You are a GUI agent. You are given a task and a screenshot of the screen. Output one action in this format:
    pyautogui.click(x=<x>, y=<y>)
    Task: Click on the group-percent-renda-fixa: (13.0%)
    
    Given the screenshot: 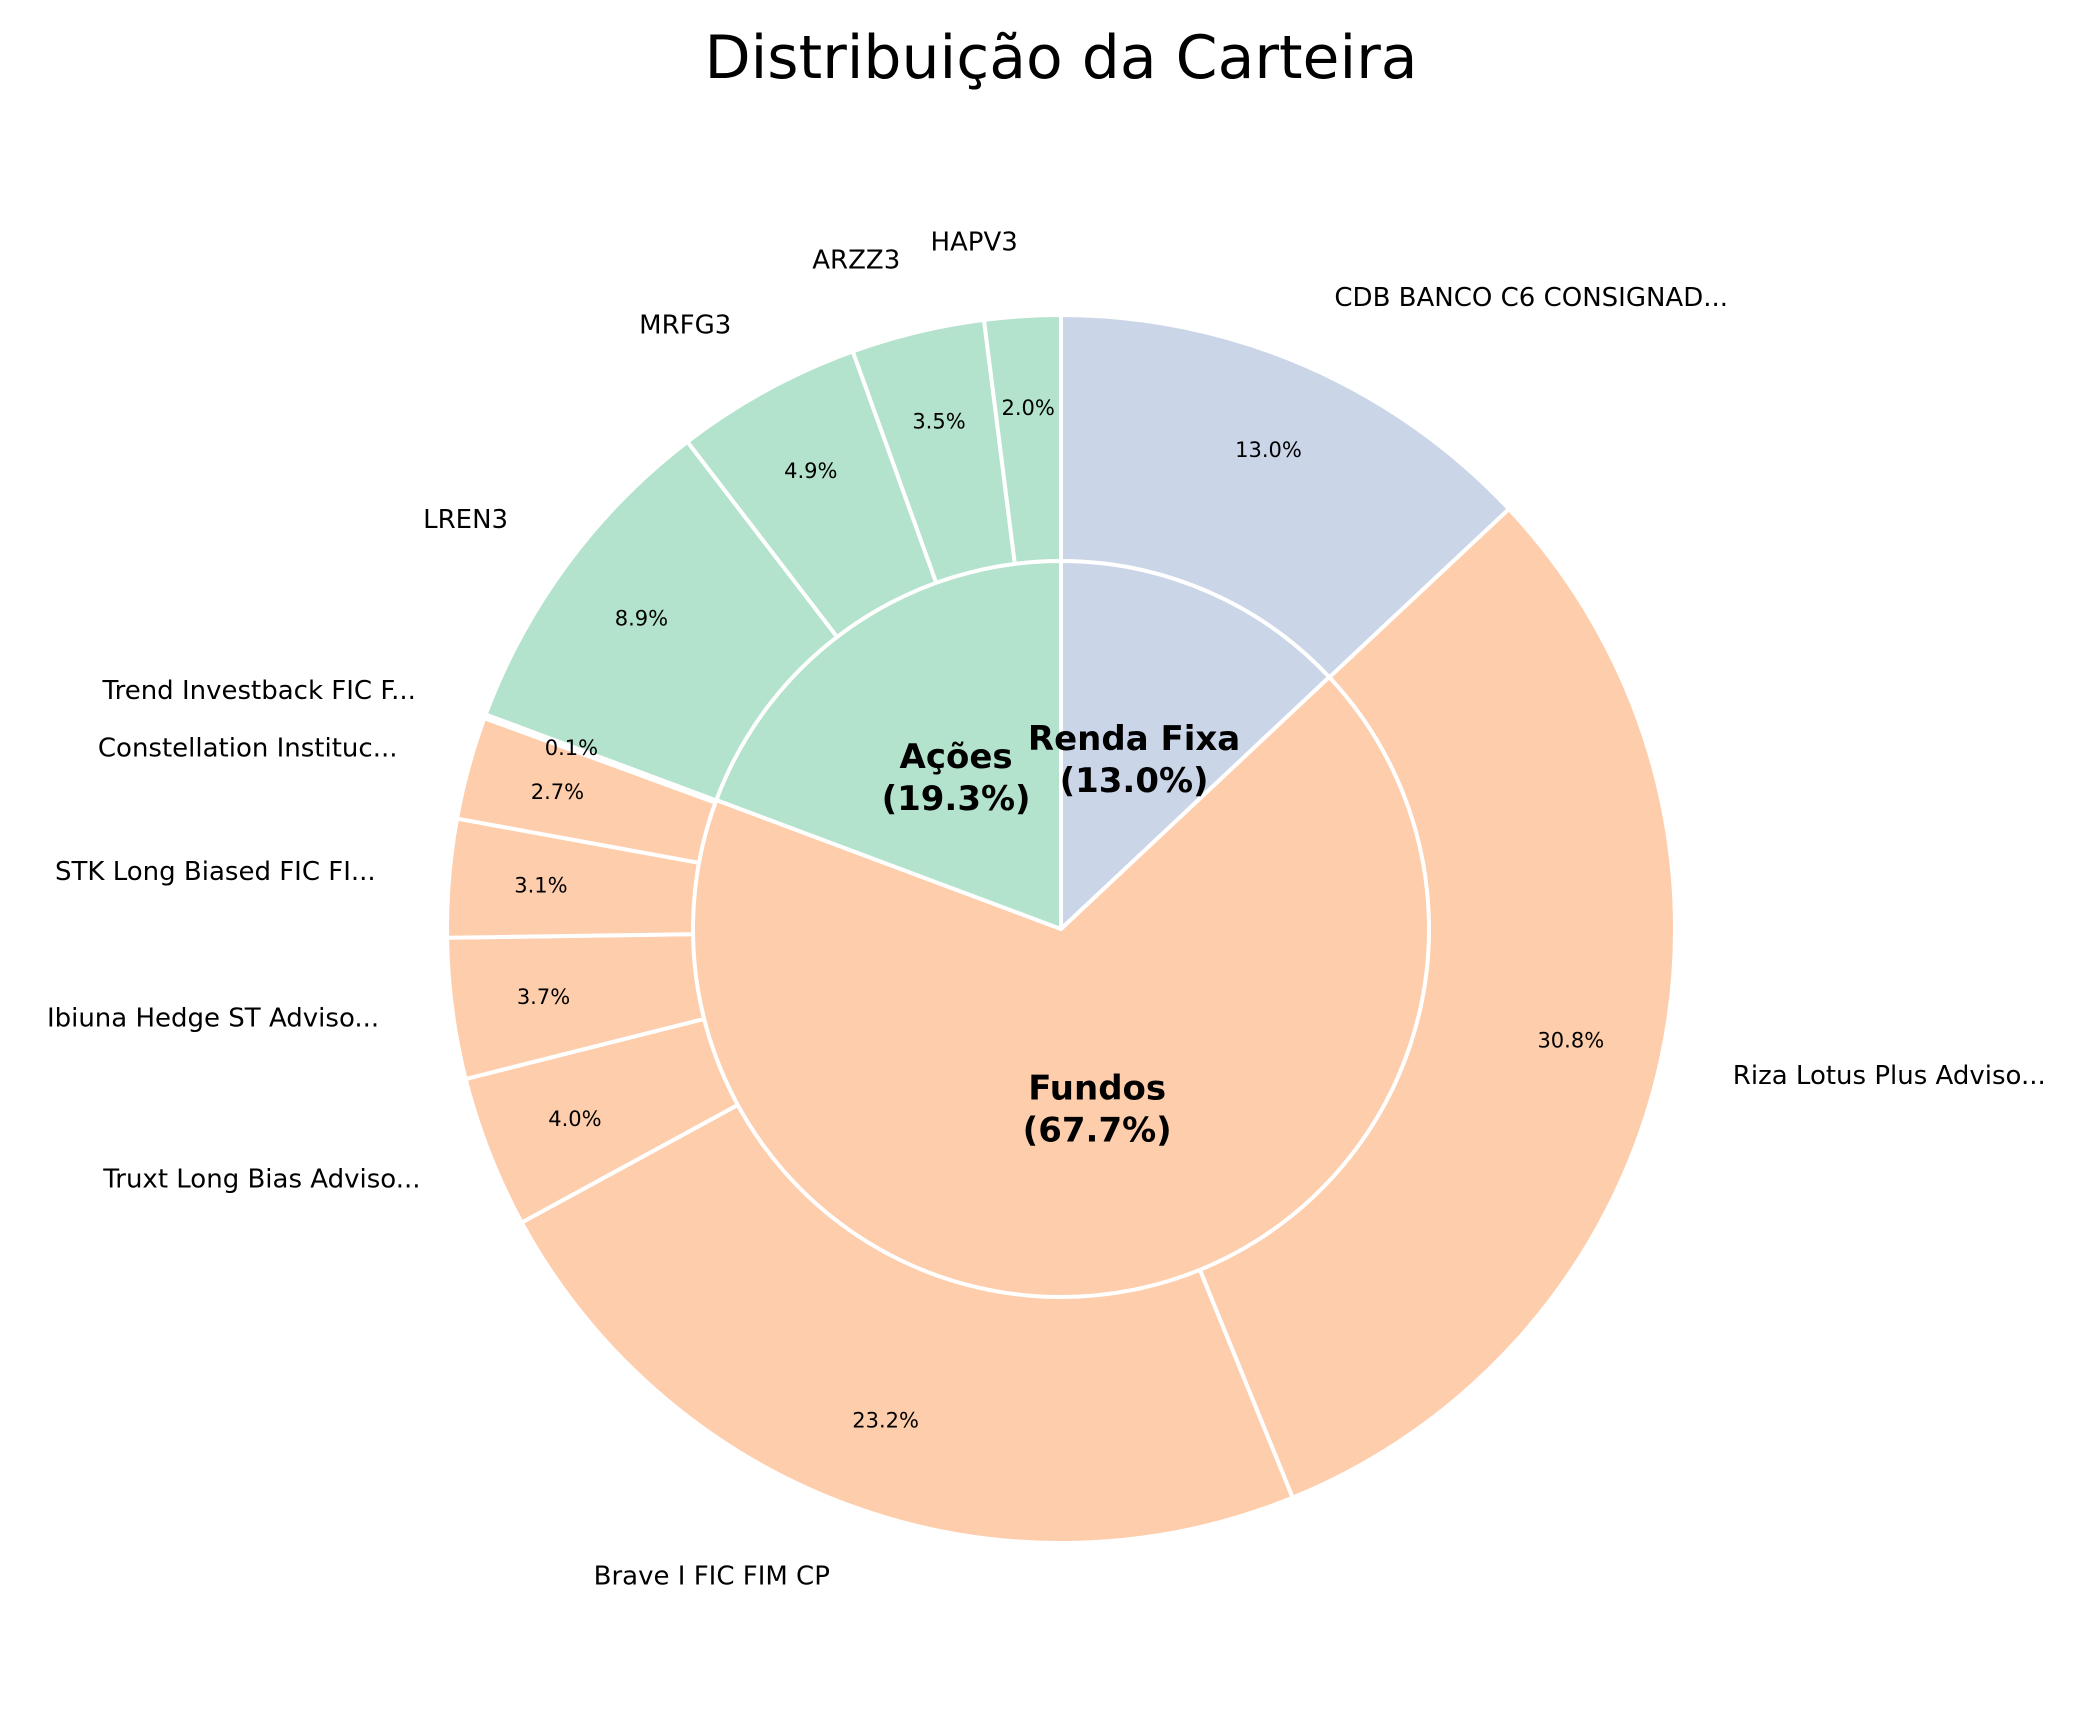 What is the action you would take?
    pyautogui.click(x=1134, y=781)
    